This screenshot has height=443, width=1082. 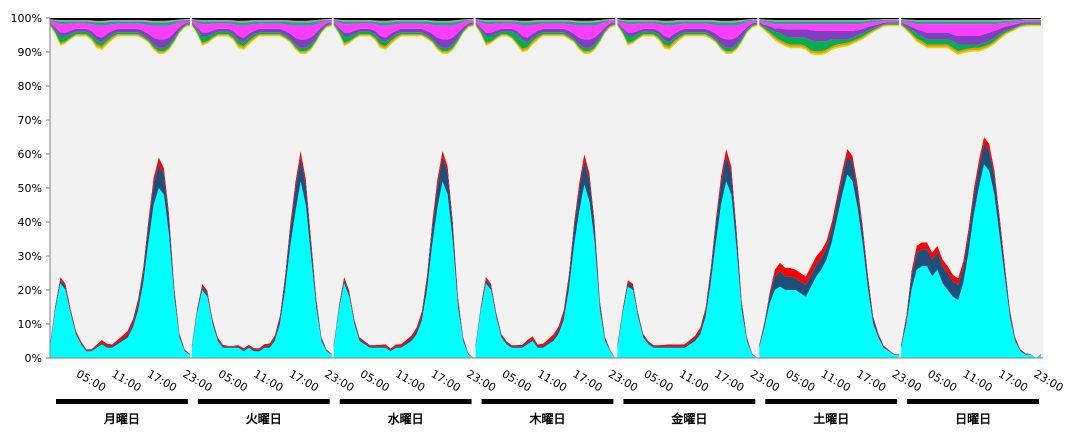 What do you see at coordinates (33, 358) in the screenshot?
I see `y-tick-label: 0%` at bounding box center [33, 358].